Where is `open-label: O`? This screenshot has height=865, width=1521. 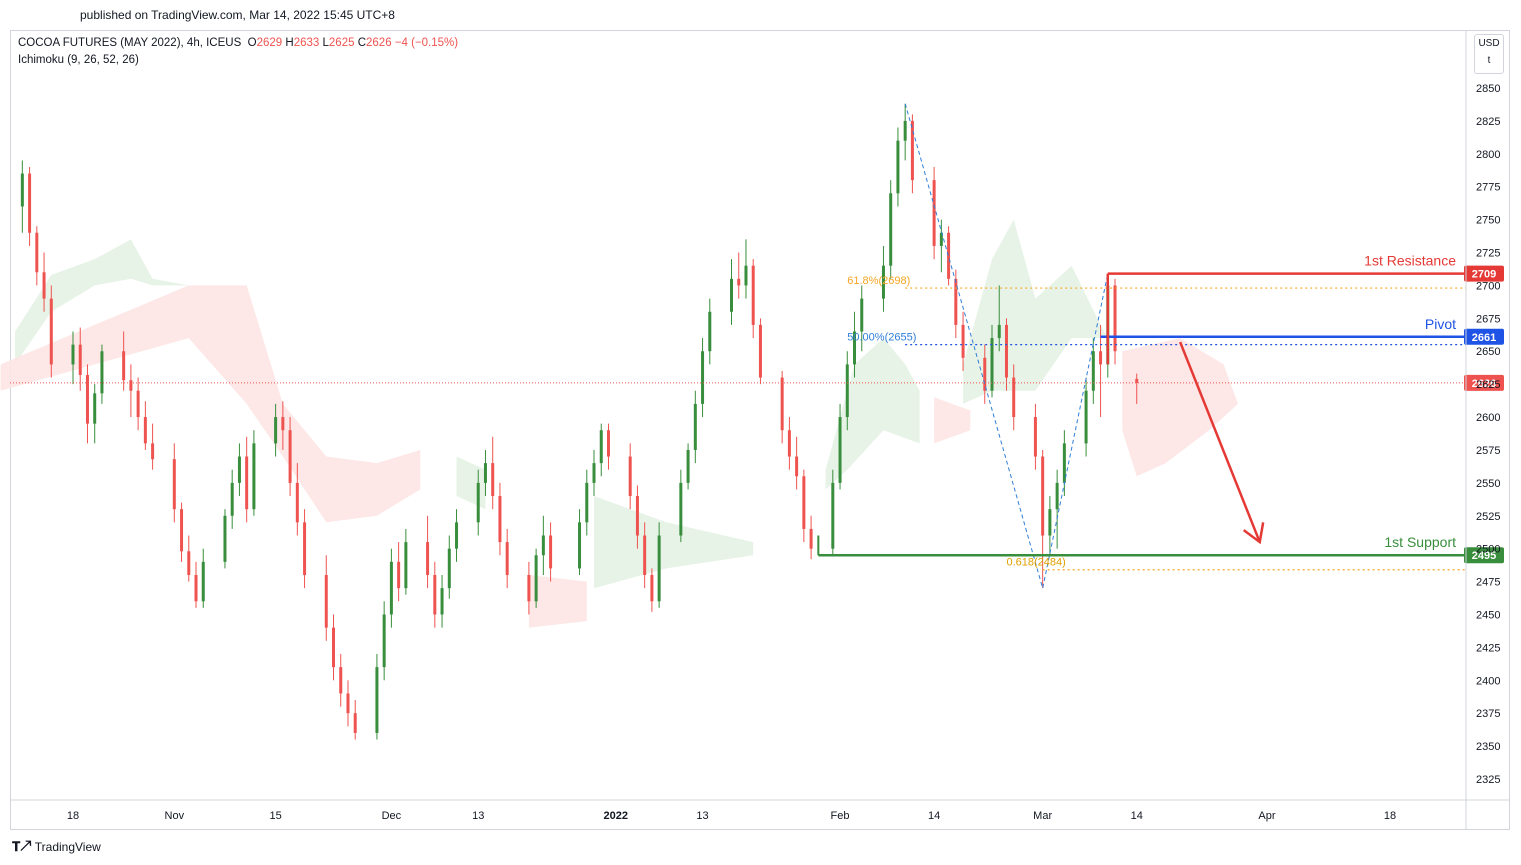 open-label: O is located at coordinates (252, 43).